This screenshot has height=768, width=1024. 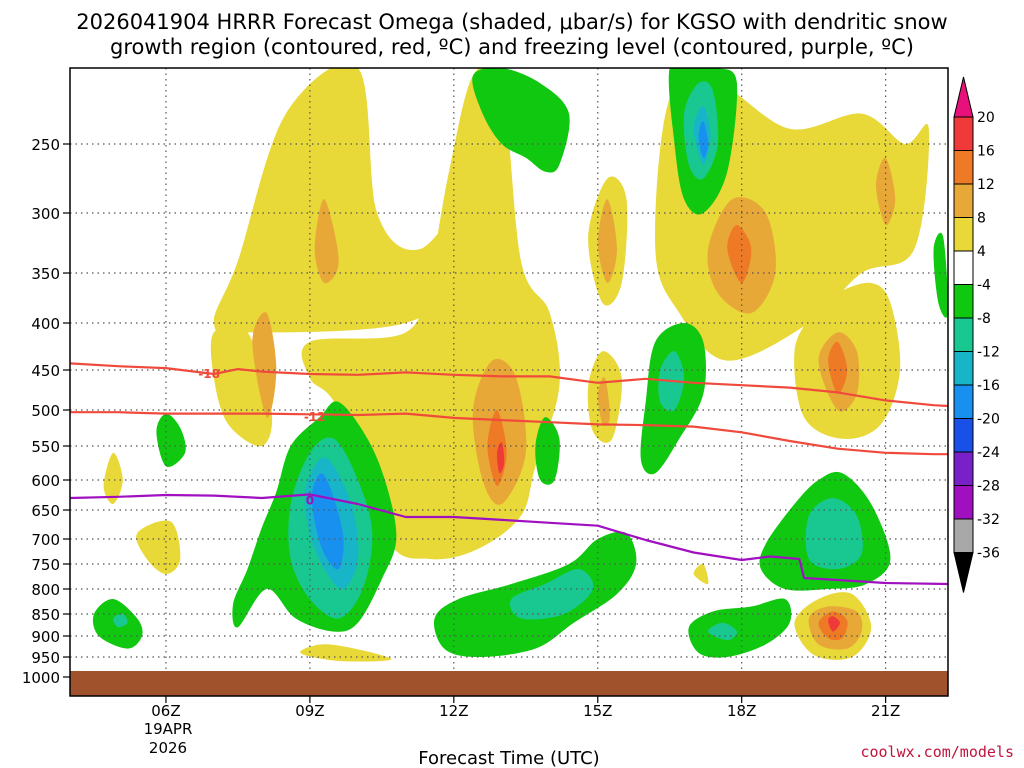 I want to click on omega-region-gold-09z, so click(x=326, y=241).